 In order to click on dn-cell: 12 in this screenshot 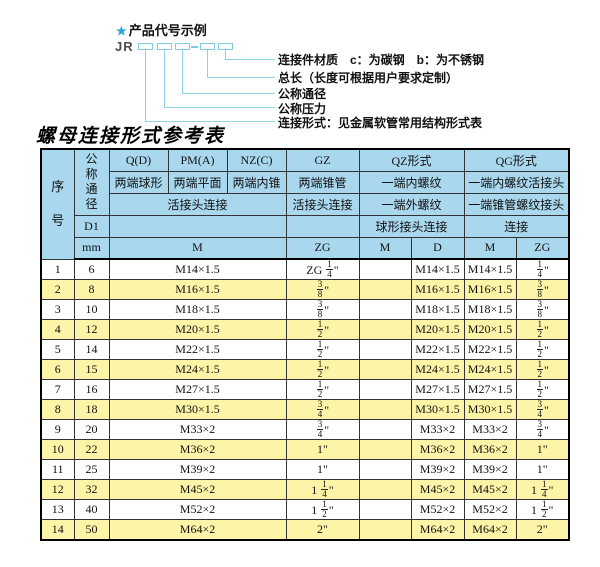, I will do `click(91, 329)`.